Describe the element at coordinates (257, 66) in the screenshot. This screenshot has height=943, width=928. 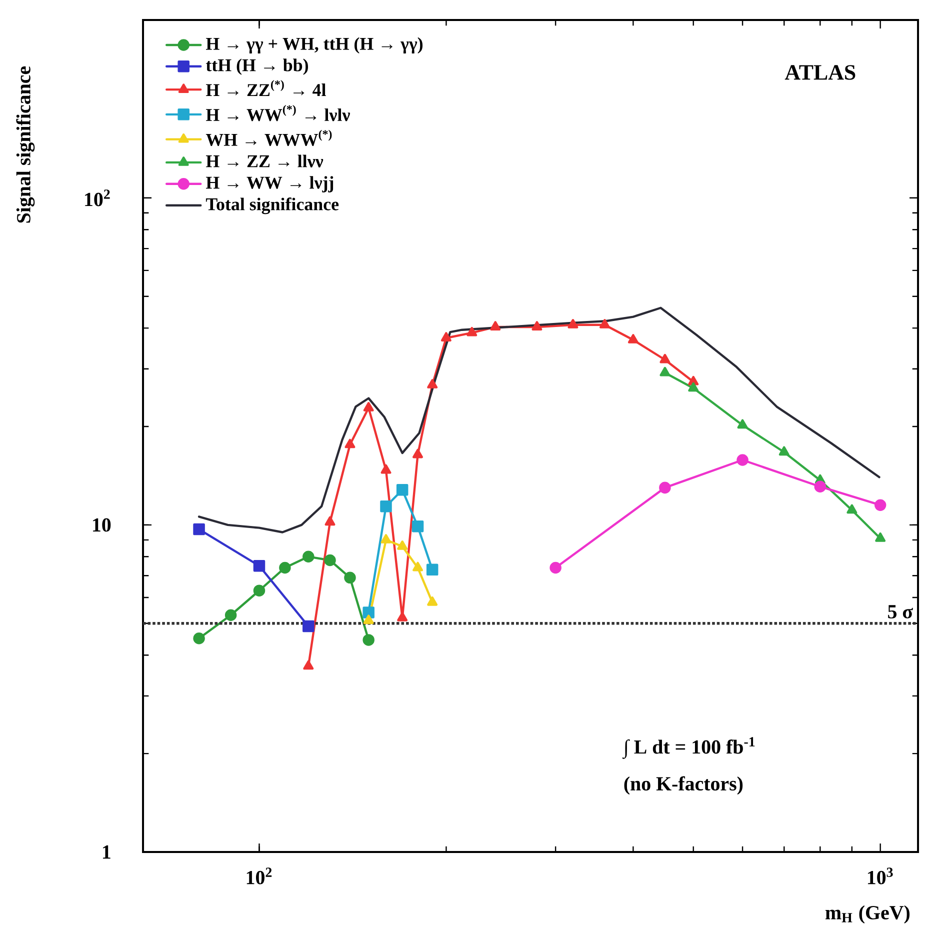
I see `legend-label: ttH (H → bb)` at that location.